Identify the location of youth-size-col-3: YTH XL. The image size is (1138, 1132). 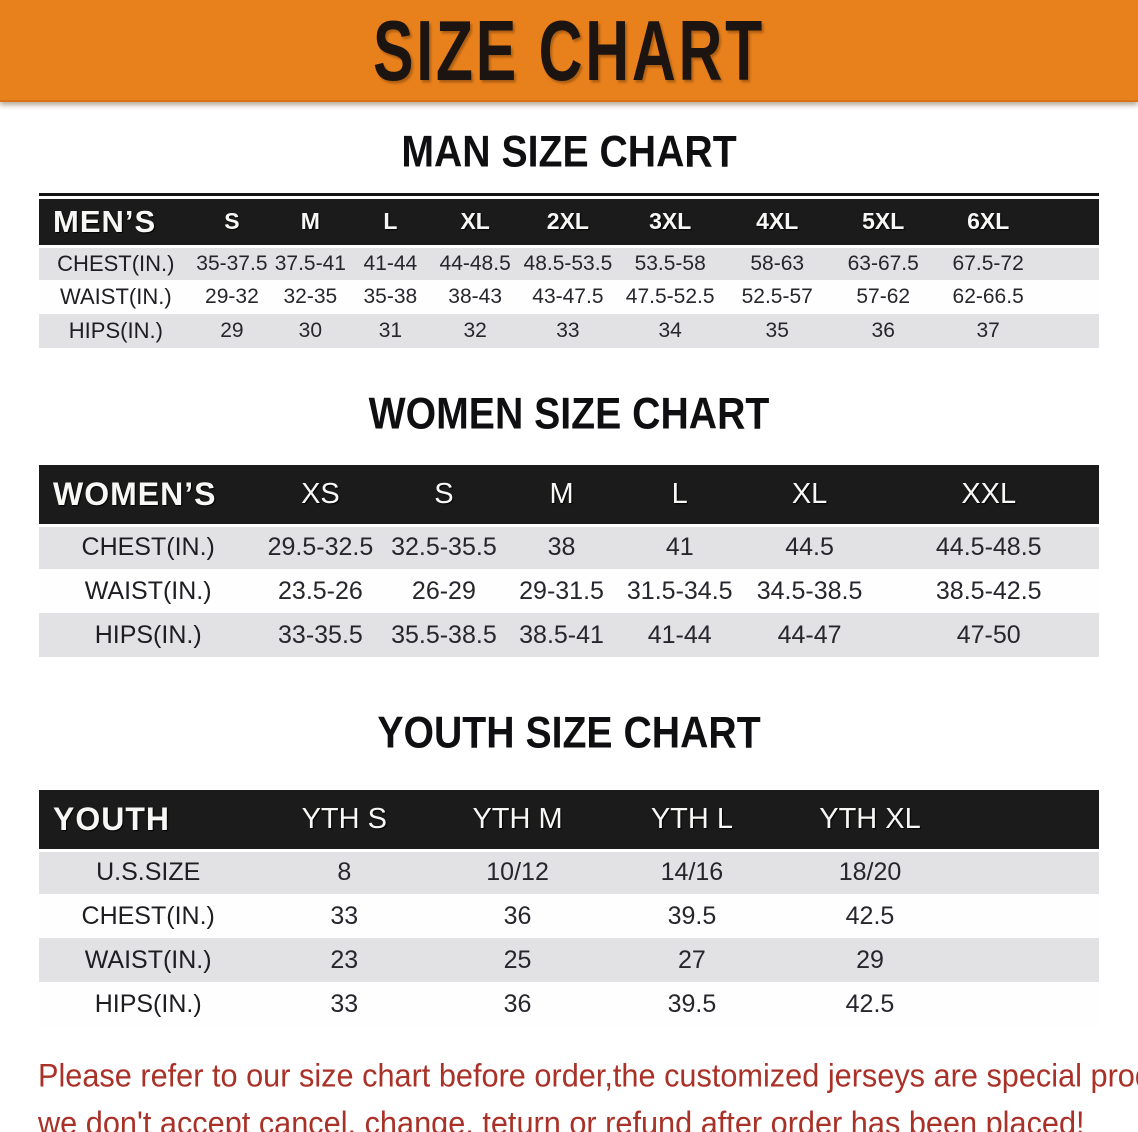
(870, 821).